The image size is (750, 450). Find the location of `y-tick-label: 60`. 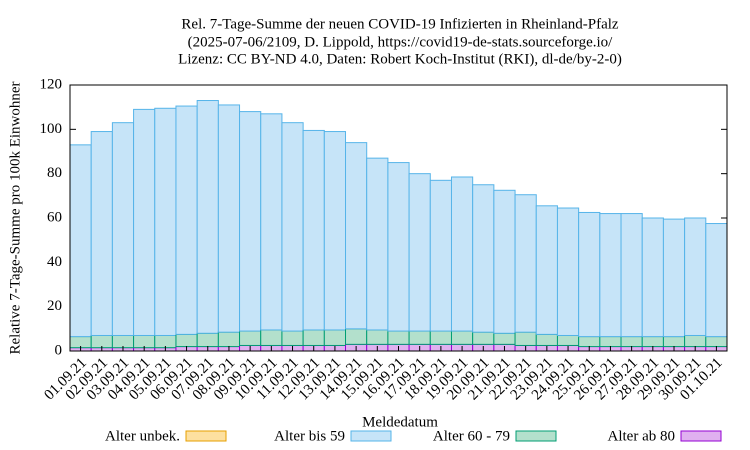

y-tick-label: 60 is located at coordinates (54, 217).